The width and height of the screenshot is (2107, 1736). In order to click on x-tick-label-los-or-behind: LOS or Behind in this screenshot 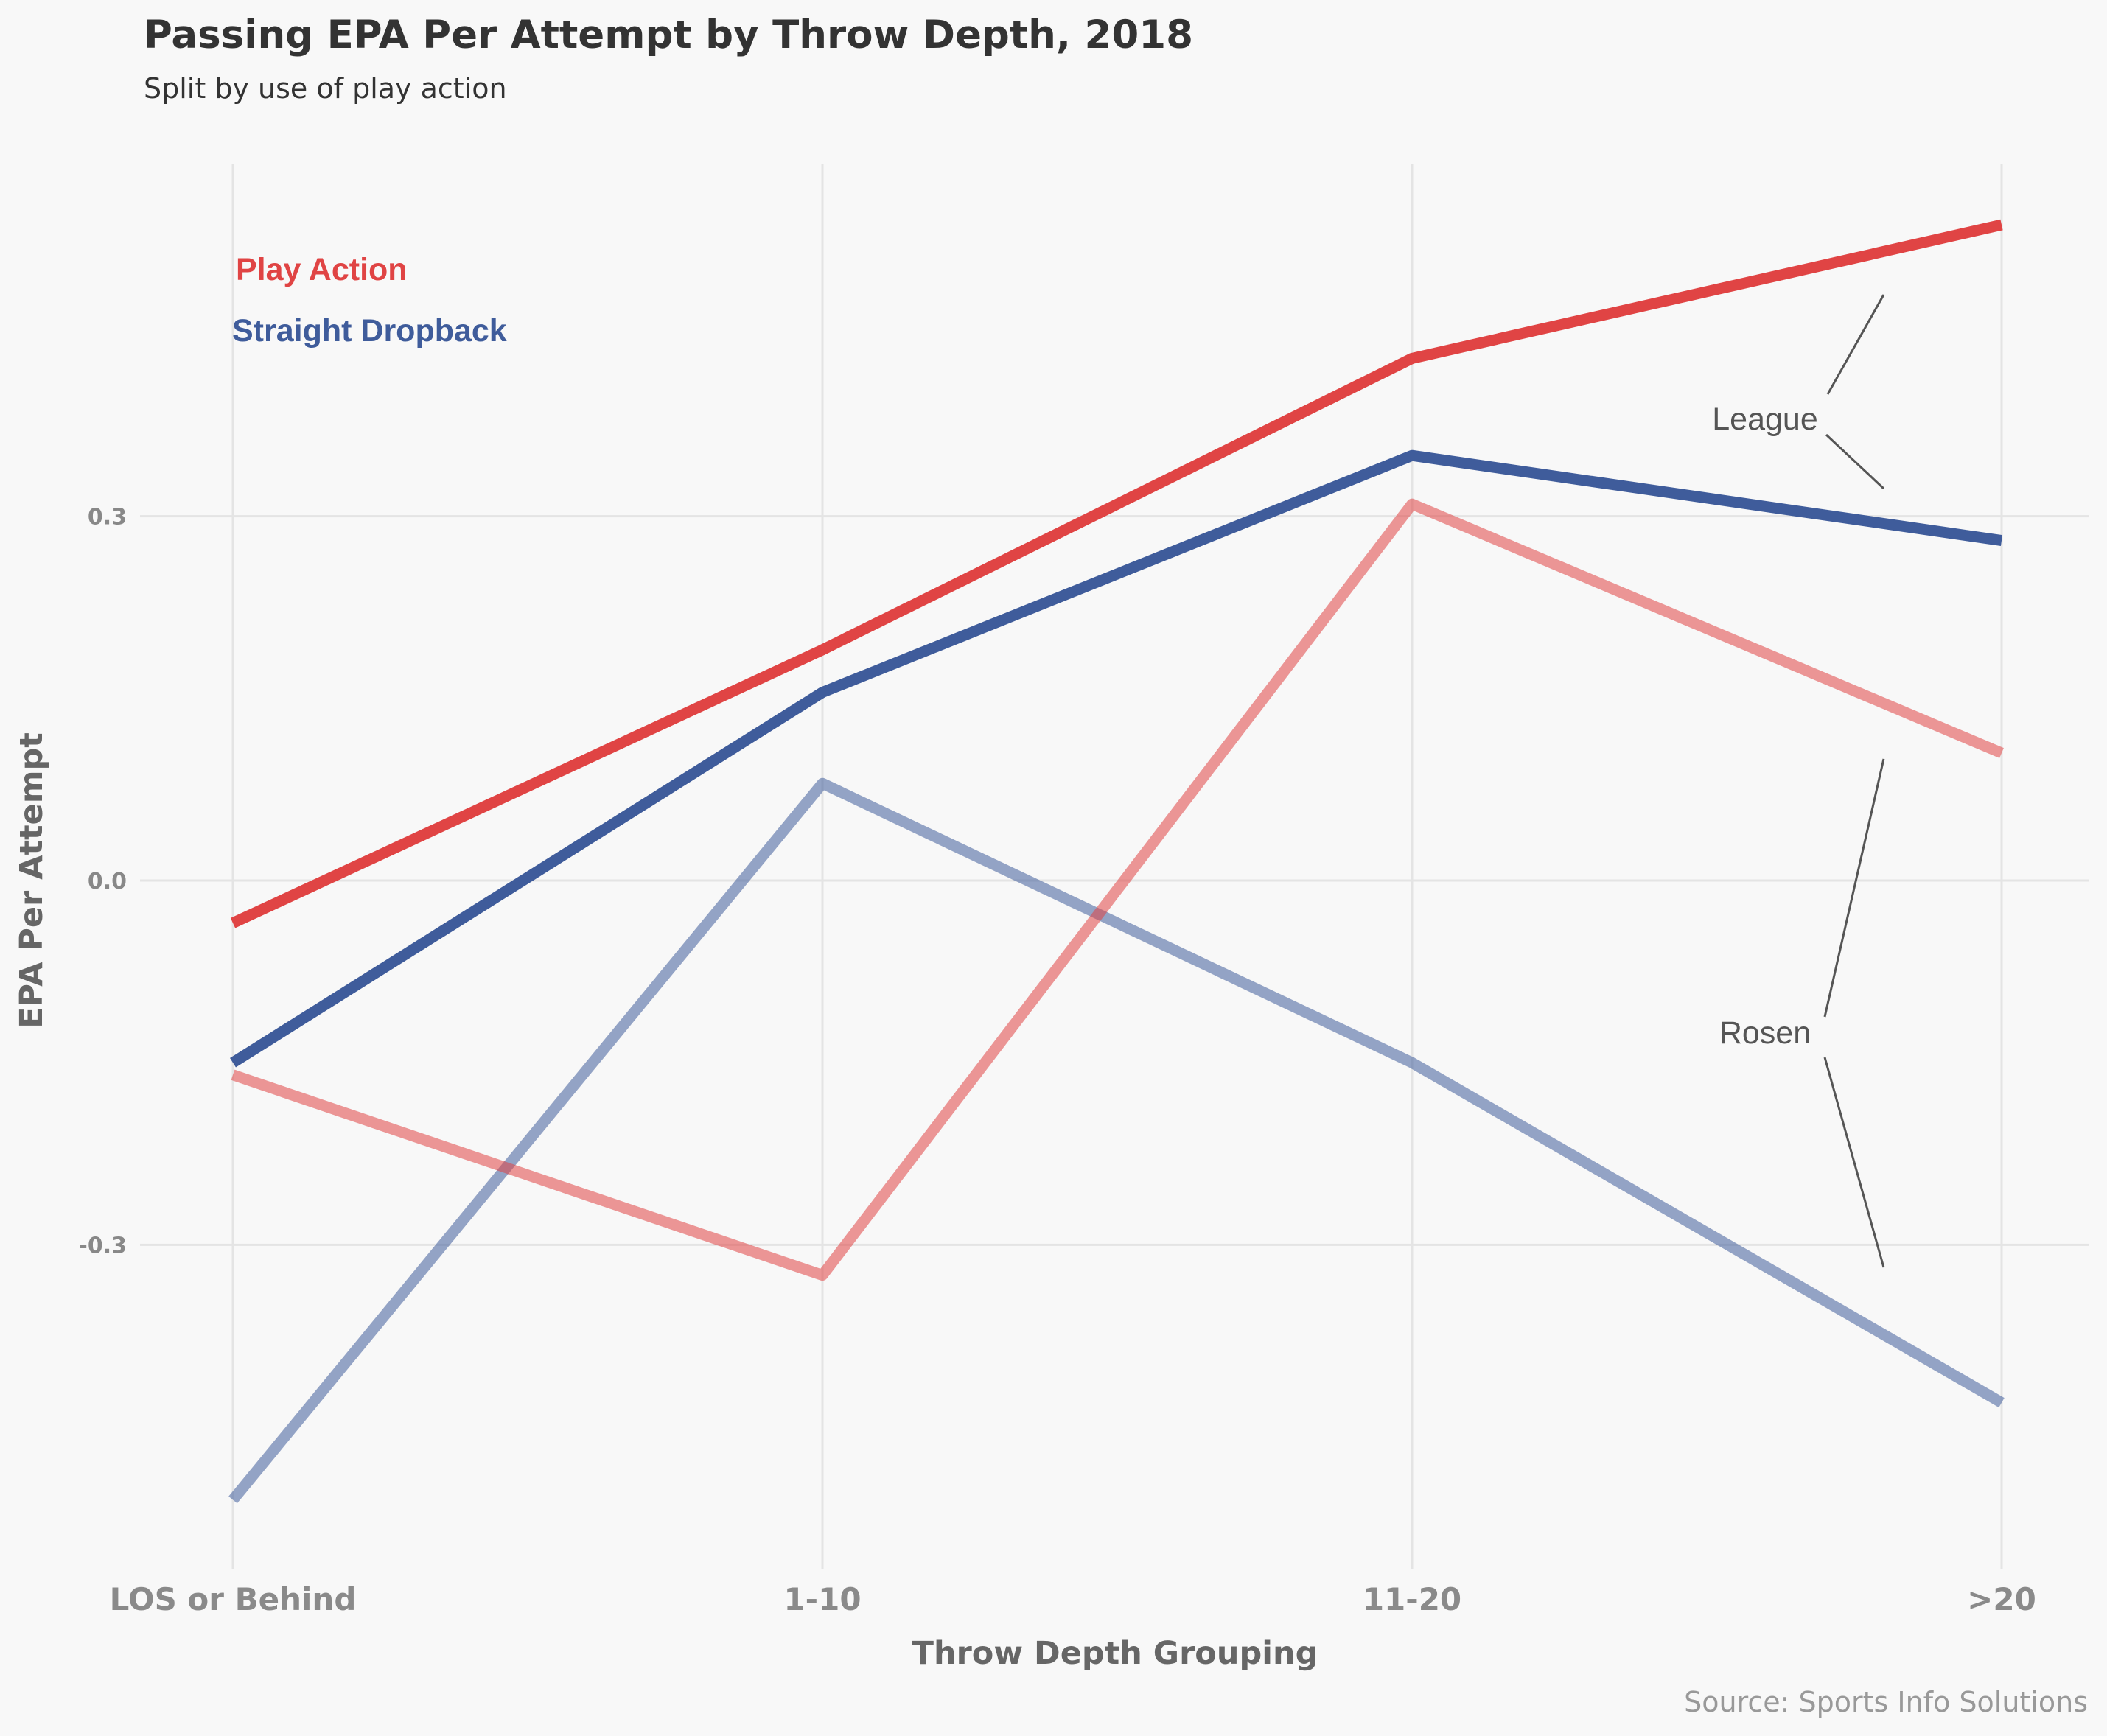, I will do `click(233, 1599)`.